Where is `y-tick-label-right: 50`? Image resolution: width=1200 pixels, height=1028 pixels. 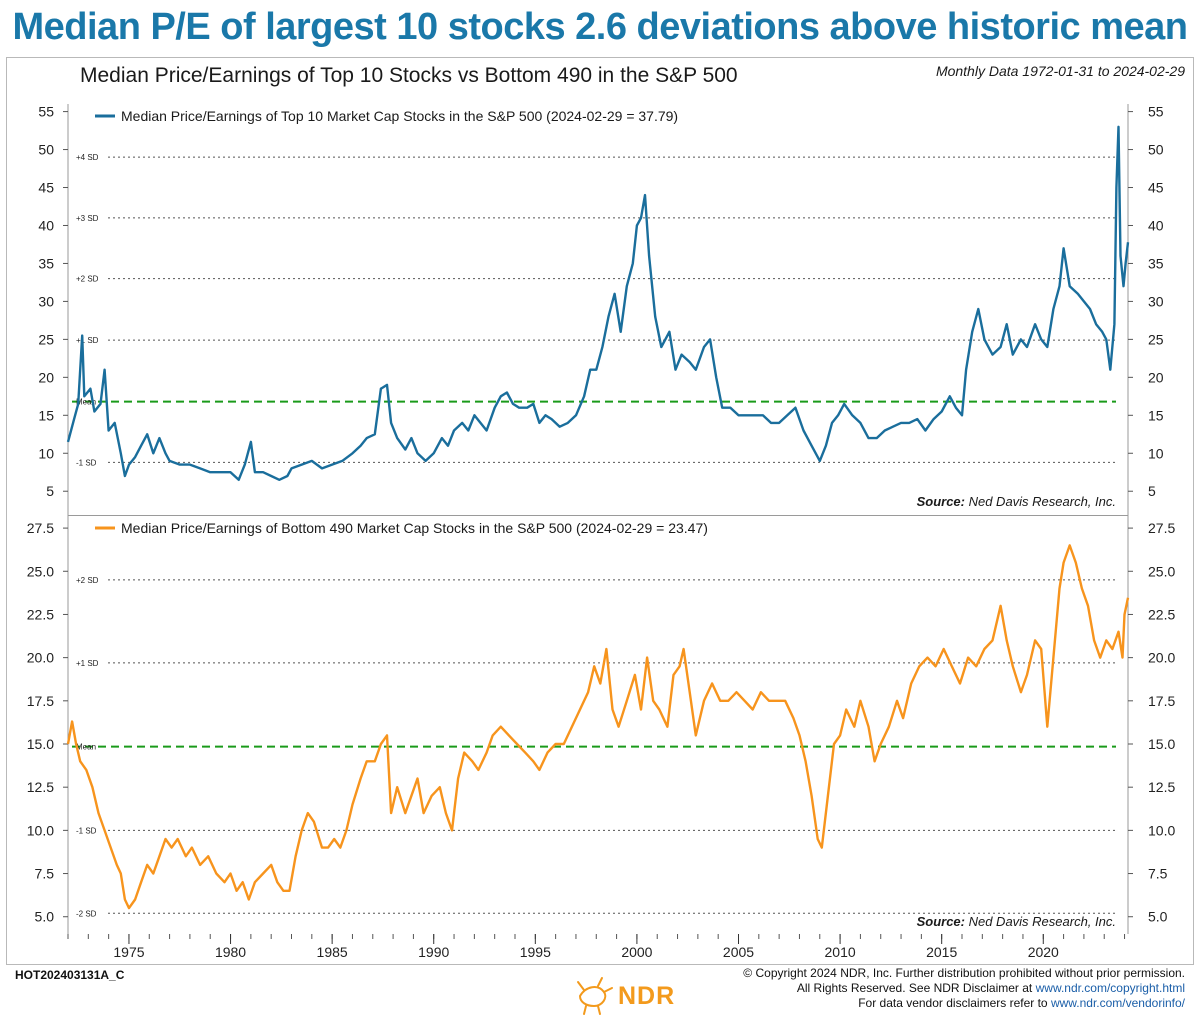 y-tick-label-right: 50 is located at coordinates (1156, 150).